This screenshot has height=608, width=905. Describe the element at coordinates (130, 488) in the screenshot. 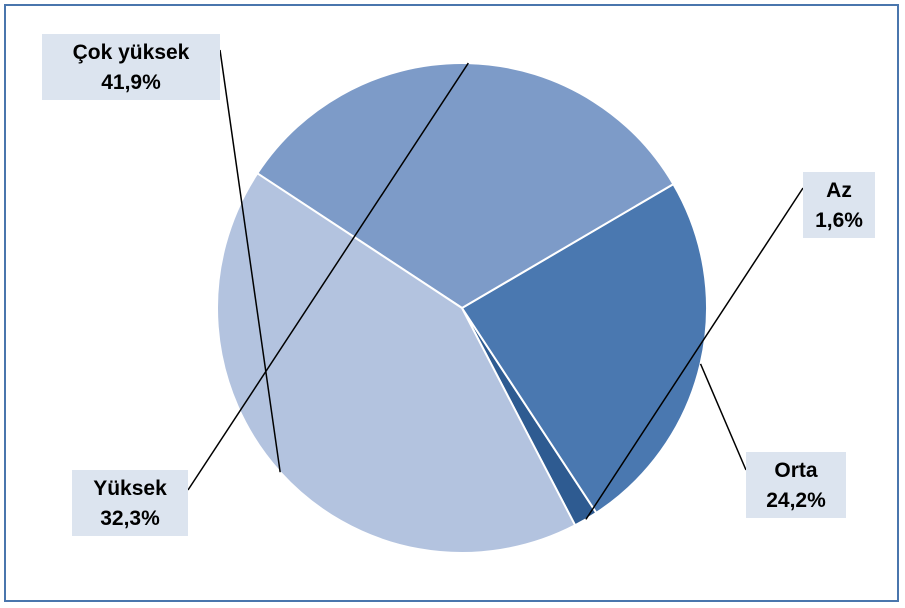

I see `data-label-name-yuksek: Yüksek` at that location.